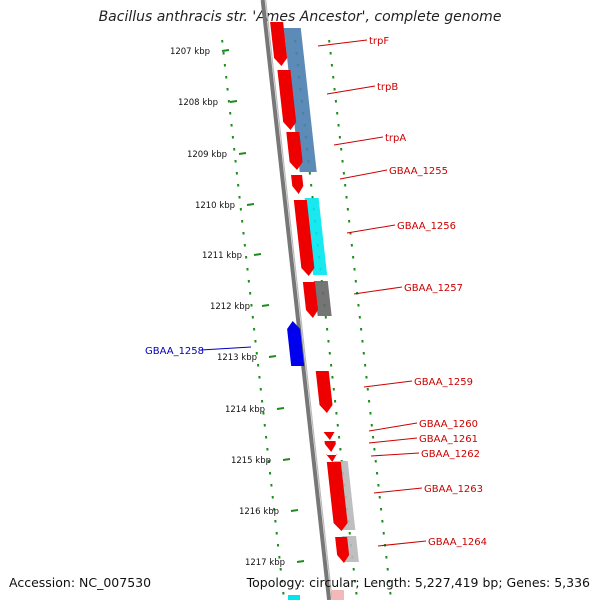 The height and width of the screenshot is (600, 600). Describe the element at coordinates (433, 288) in the screenshot. I see `gene-label: GBAA_1257` at that location.